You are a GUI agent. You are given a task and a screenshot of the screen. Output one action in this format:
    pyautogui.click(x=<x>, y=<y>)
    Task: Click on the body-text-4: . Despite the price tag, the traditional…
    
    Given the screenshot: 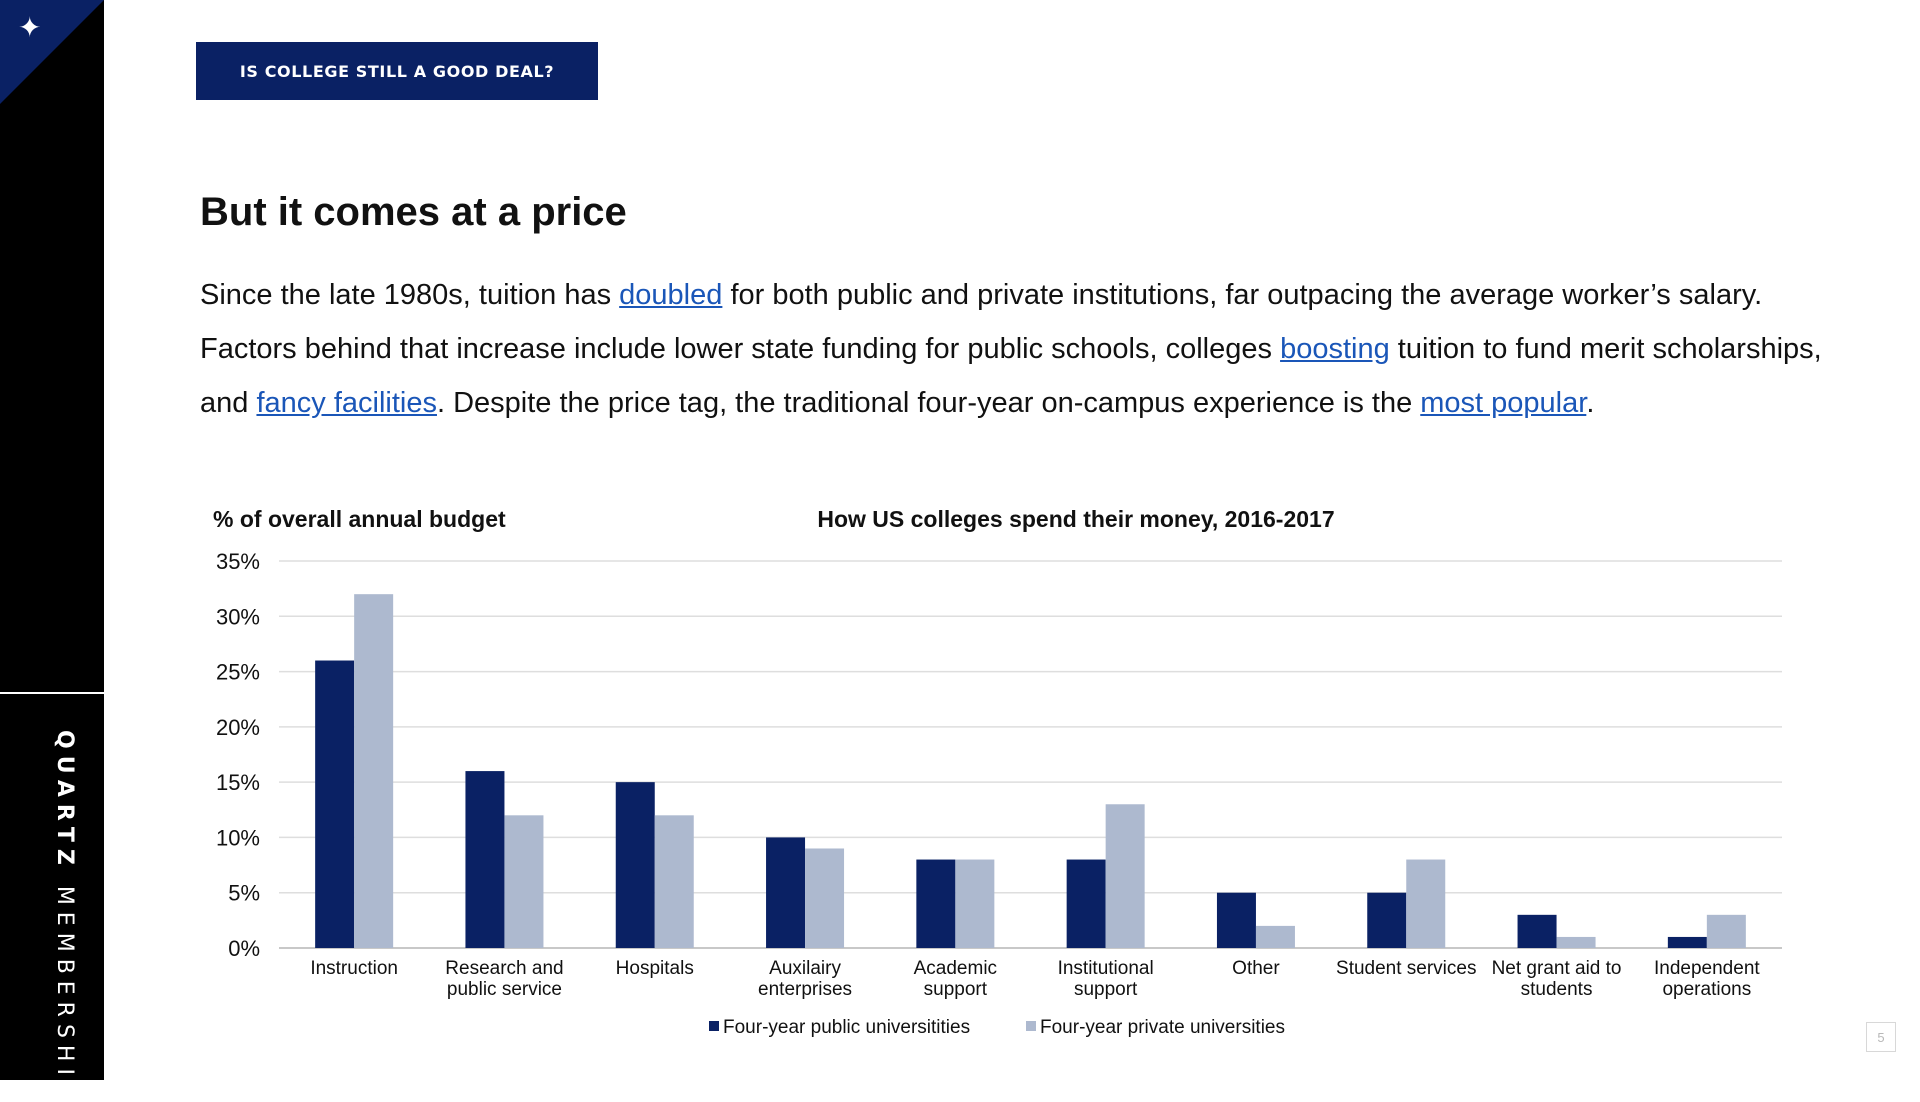 What is the action you would take?
    pyautogui.click(x=928, y=403)
    